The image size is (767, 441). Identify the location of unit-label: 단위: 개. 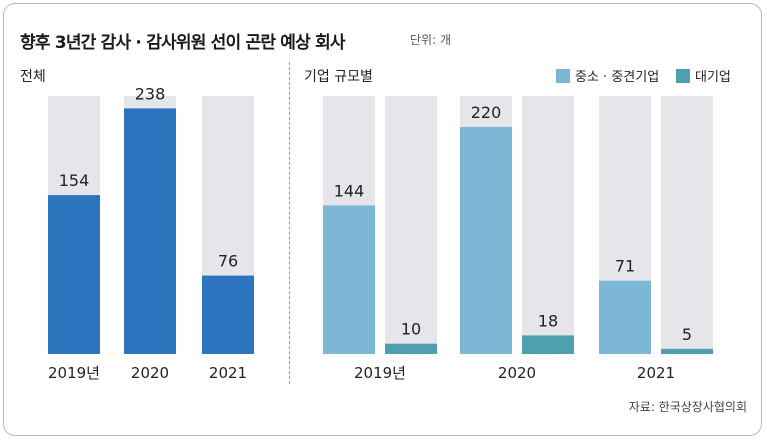
(430, 40).